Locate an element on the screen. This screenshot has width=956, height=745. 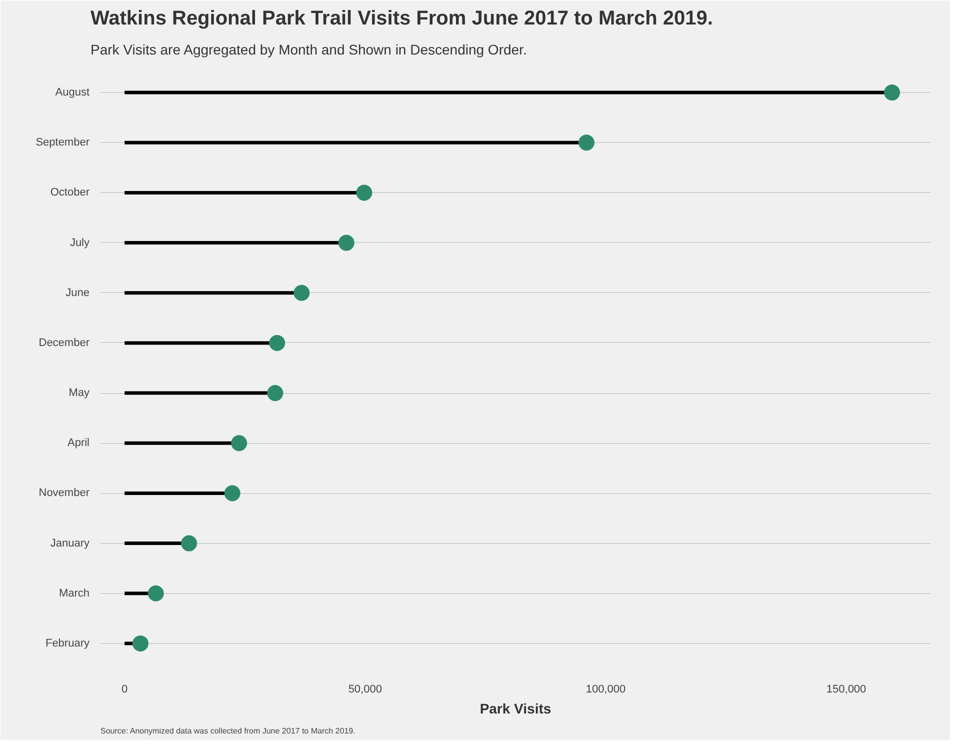
y-tick-label: February is located at coordinates (67, 643).